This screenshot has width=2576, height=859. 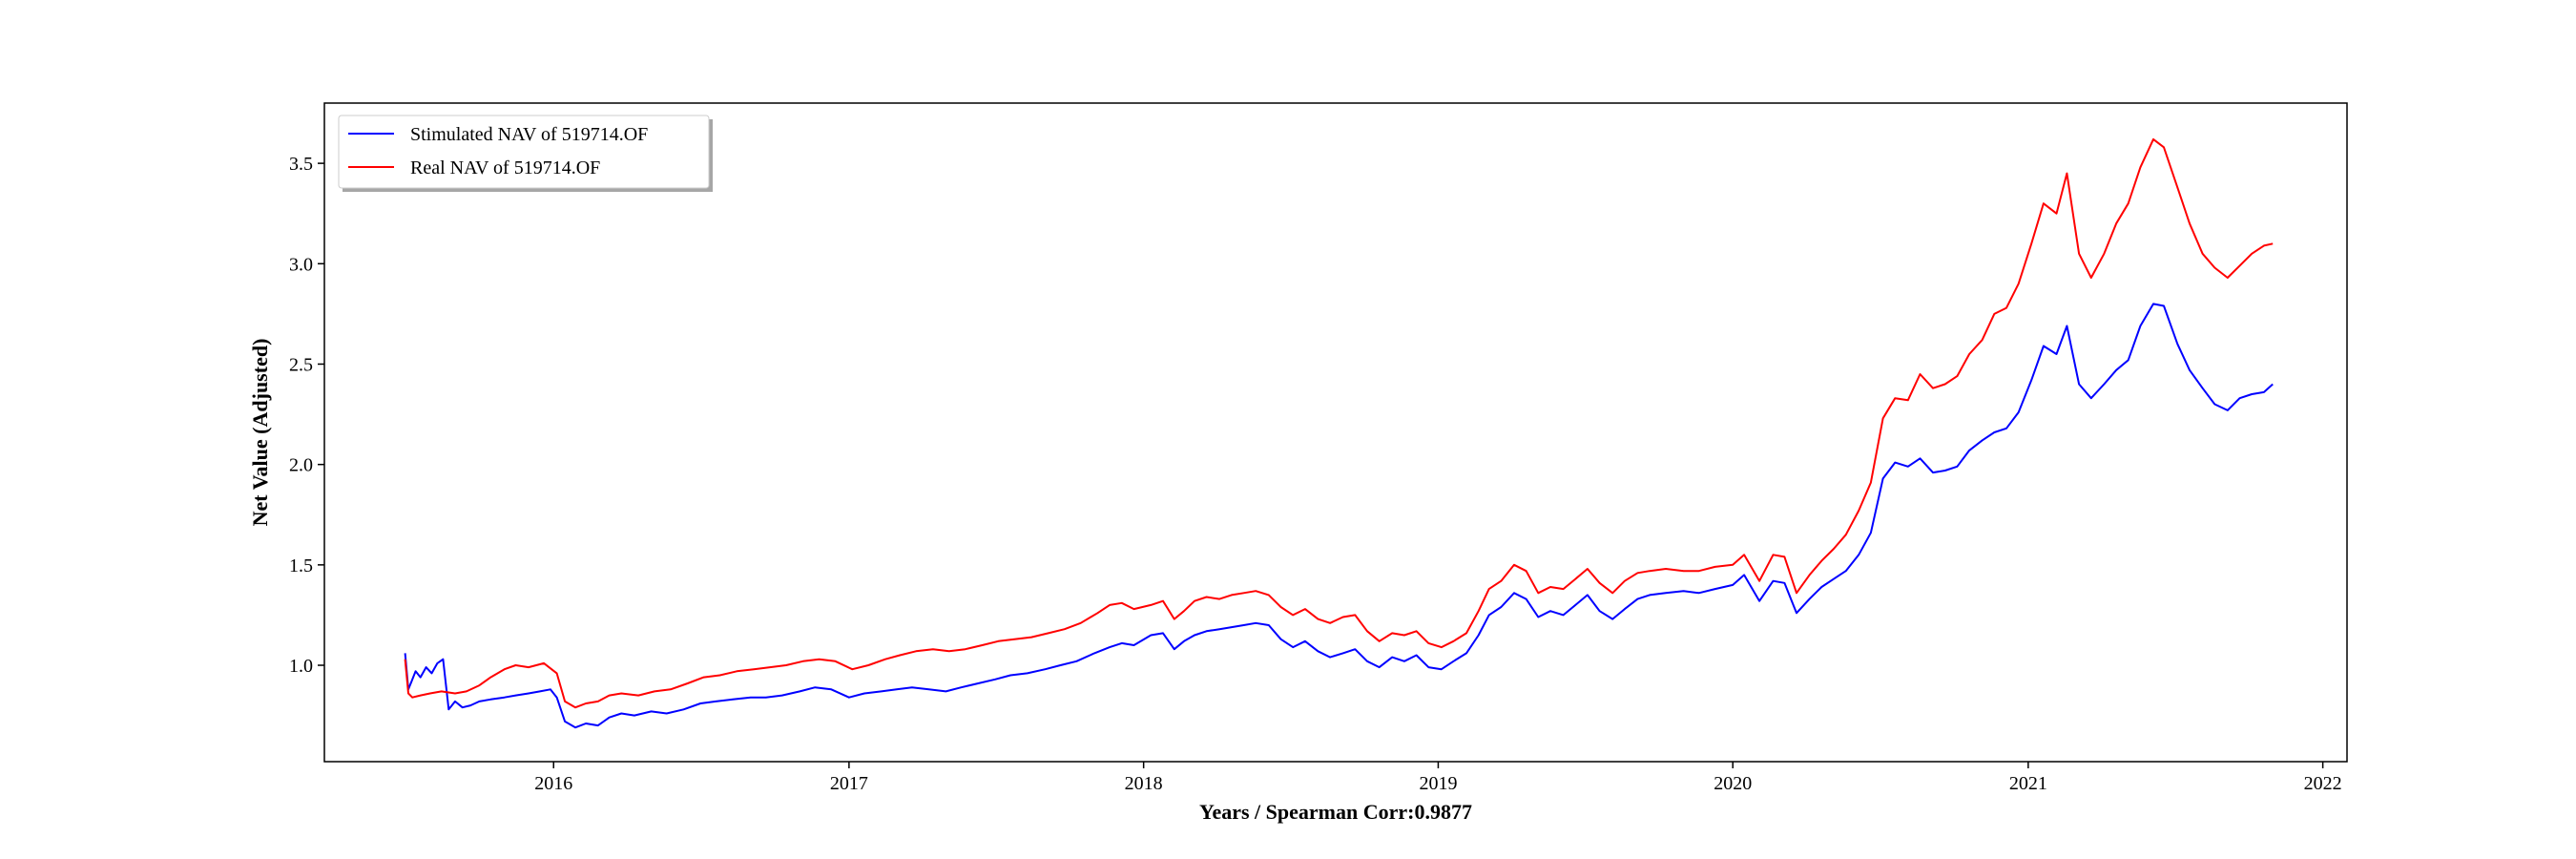 What do you see at coordinates (301, 666) in the screenshot?
I see `y-tick-label: 1.0` at bounding box center [301, 666].